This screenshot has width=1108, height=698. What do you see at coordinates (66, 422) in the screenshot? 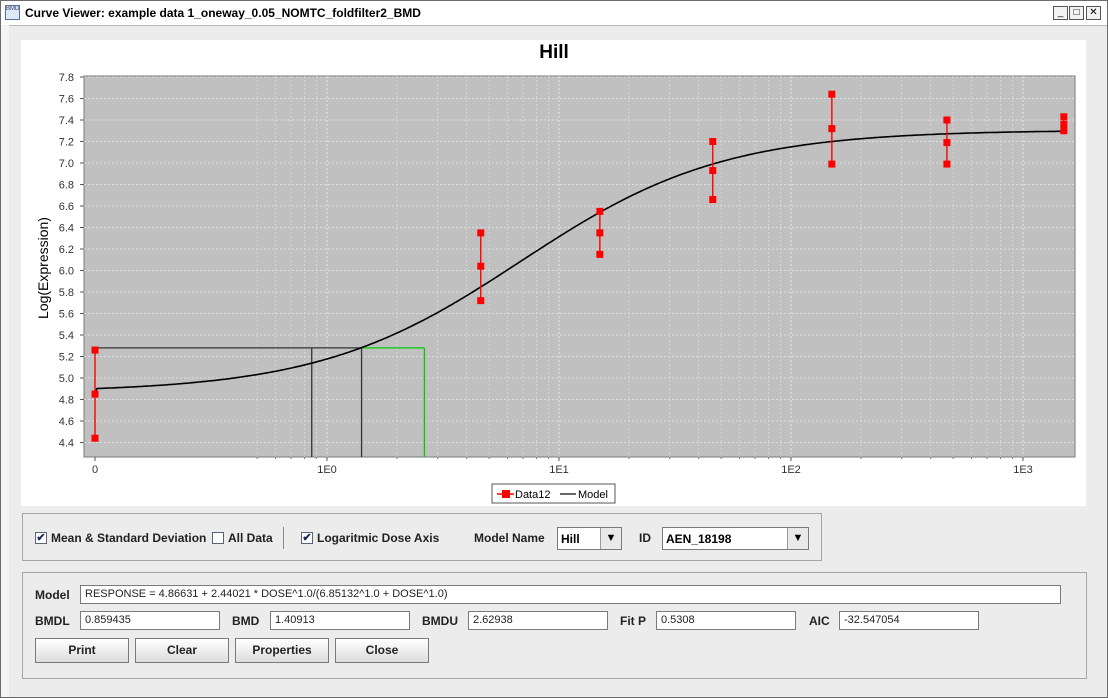
I see `y-tick-label: 4.6` at bounding box center [66, 422].